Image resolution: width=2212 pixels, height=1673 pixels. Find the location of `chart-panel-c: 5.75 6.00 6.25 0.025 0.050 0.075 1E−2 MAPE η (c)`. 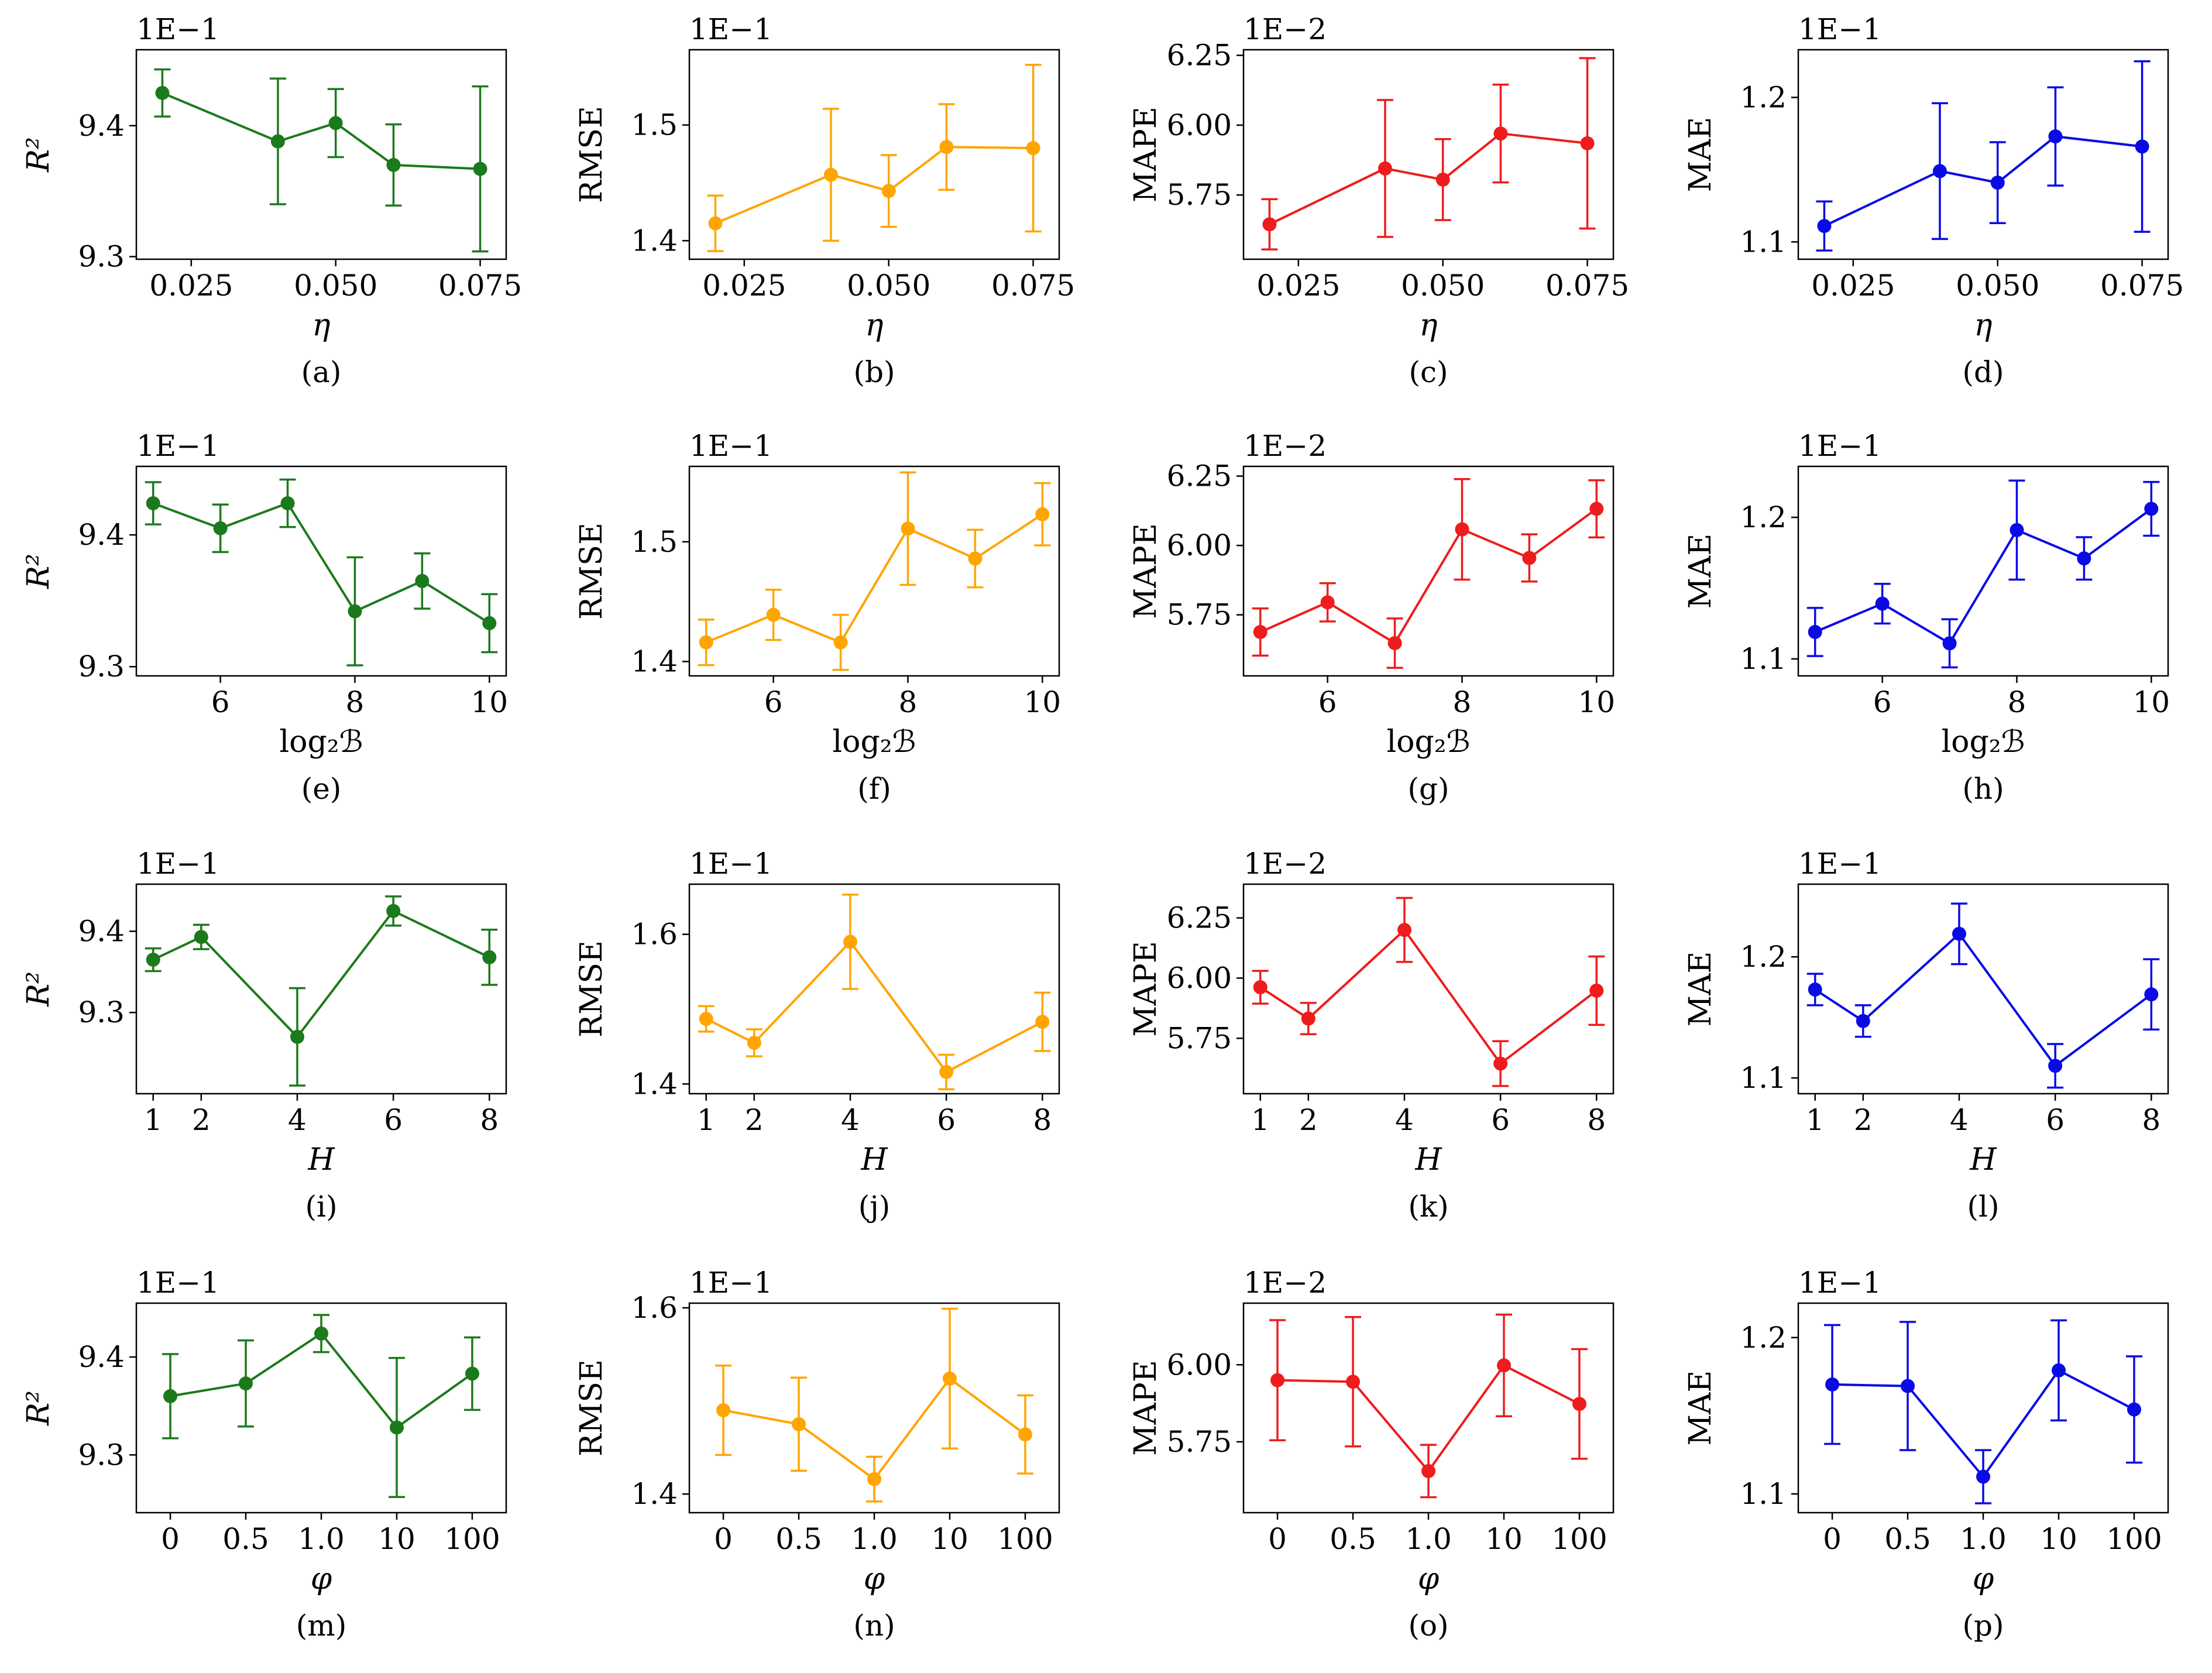

chart-panel-c: 5.75 6.00 6.25 0.025 0.050 0.075 1E−2 MAPE η (c) is located at coordinates (1378, 200).